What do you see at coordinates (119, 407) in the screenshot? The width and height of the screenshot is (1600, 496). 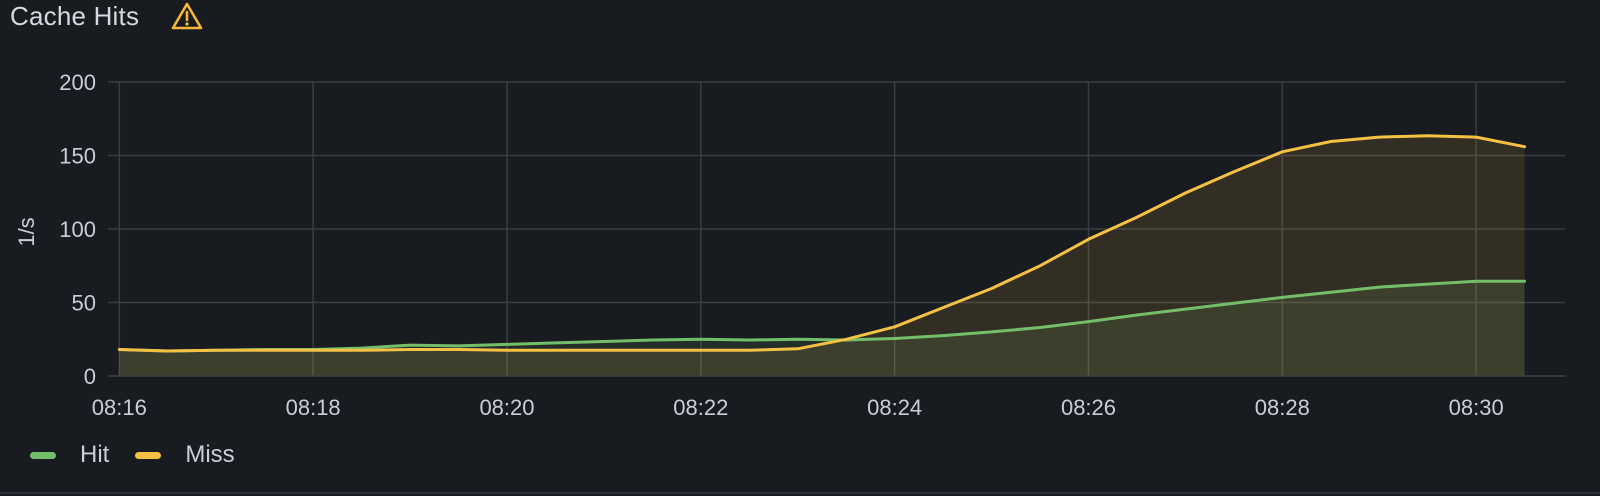 I see `x-tick-label: 08:16` at bounding box center [119, 407].